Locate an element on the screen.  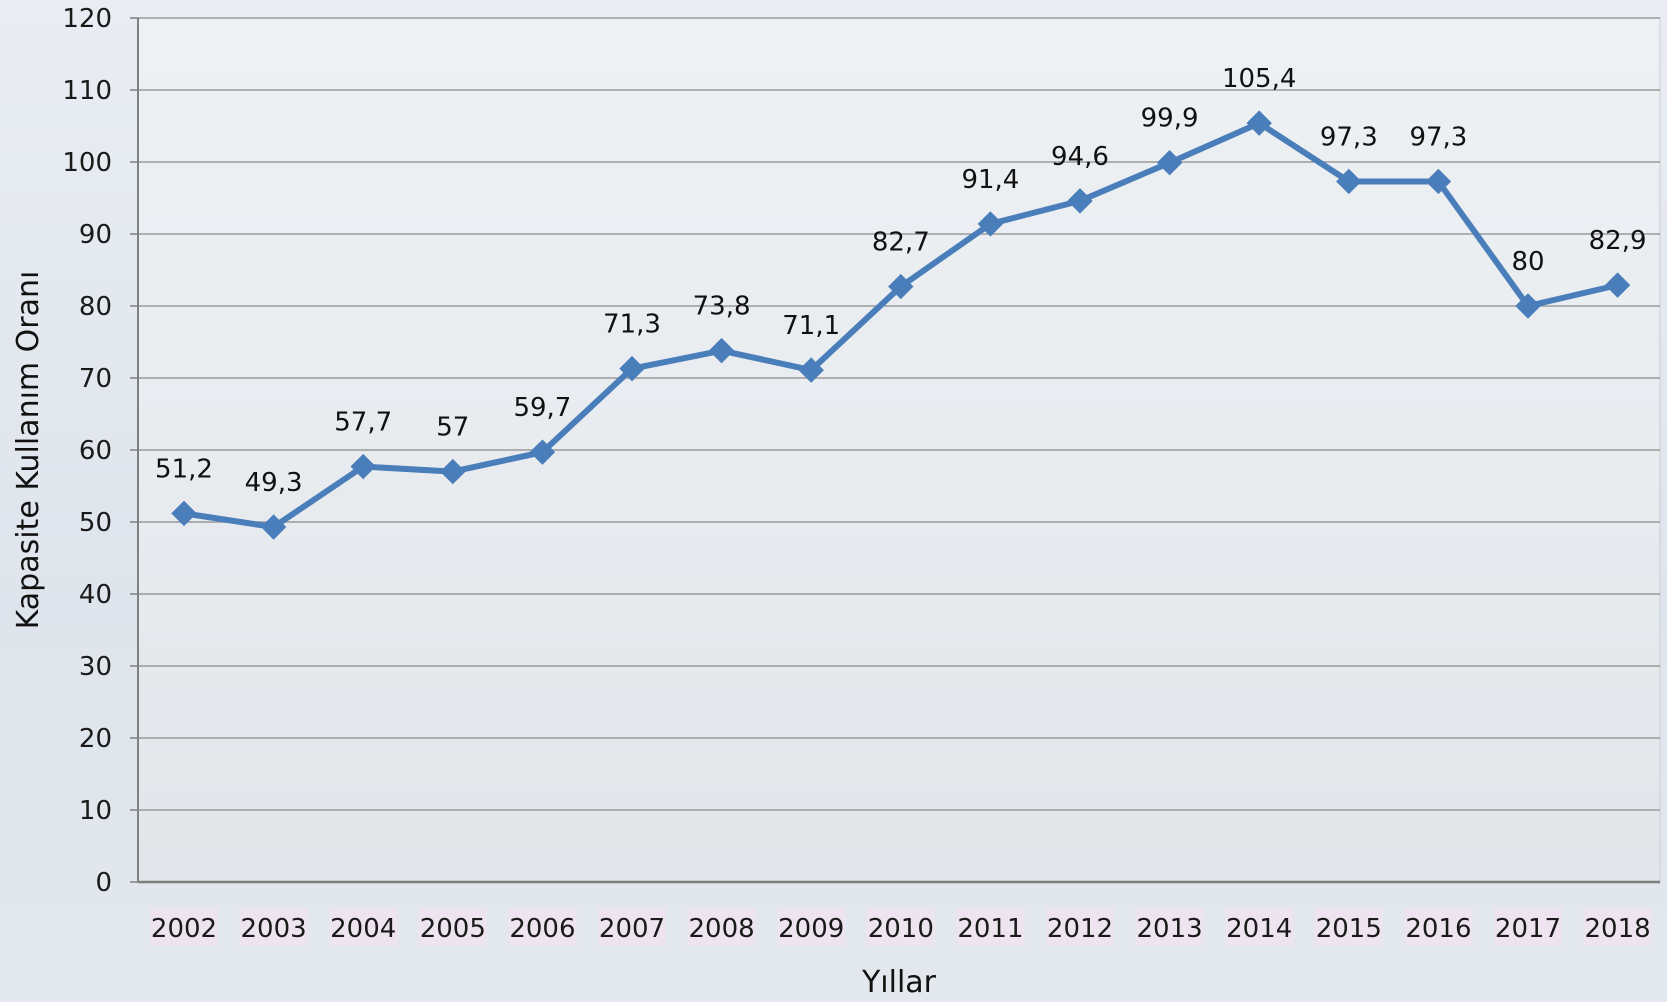
data-label: 82,7 is located at coordinates (901, 243).